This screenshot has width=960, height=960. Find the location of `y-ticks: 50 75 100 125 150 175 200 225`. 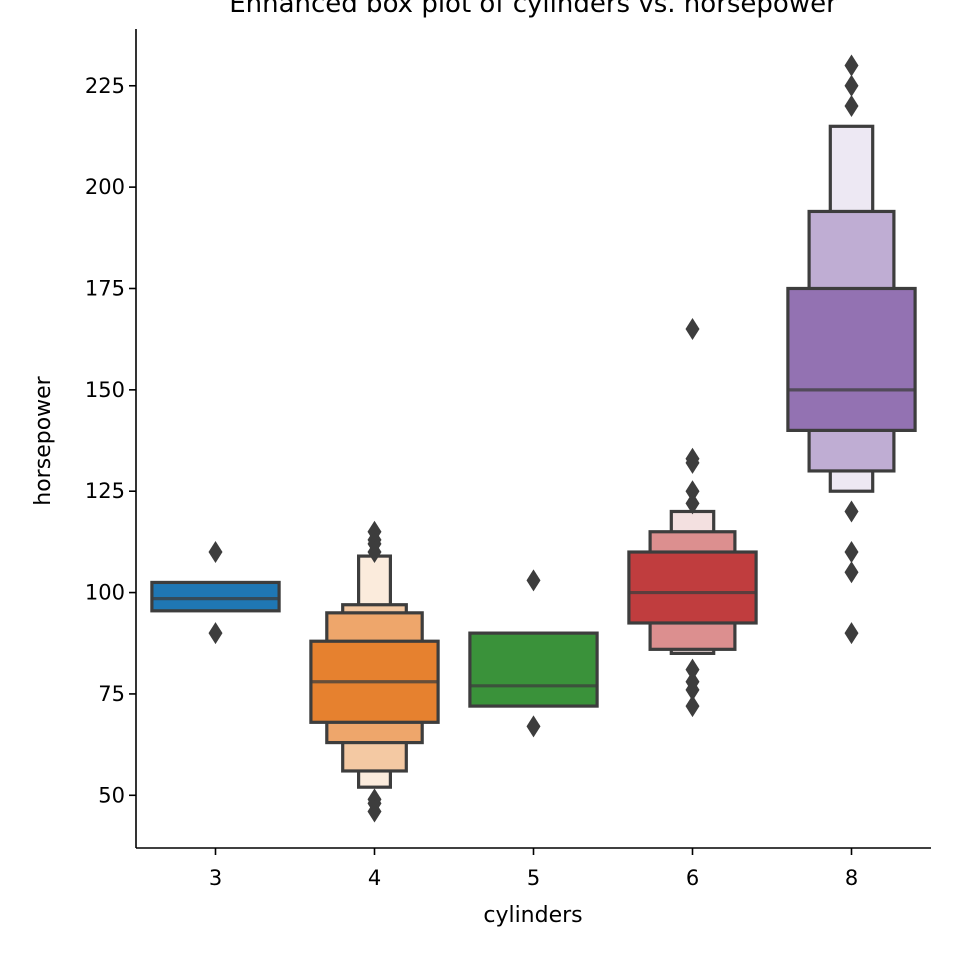

y-ticks: 50 75 100 125 150 175 200 225 is located at coordinates (110, 440).